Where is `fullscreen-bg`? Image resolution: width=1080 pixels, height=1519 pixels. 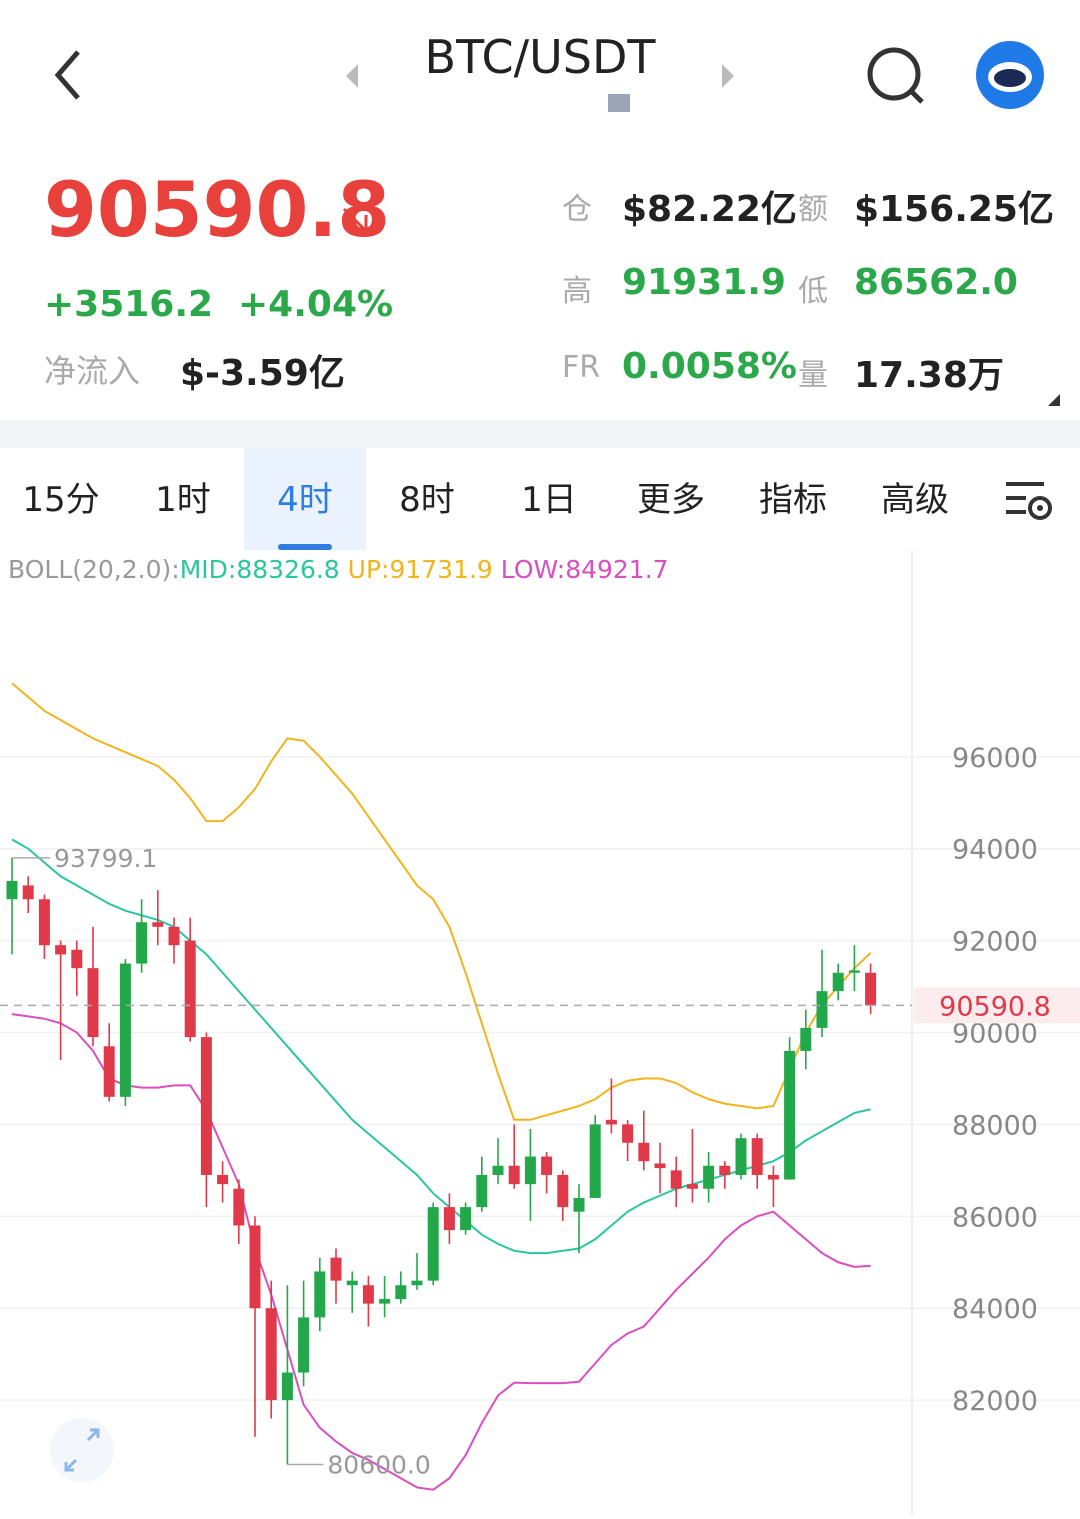 fullscreen-bg is located at coordinates (82, 1450).